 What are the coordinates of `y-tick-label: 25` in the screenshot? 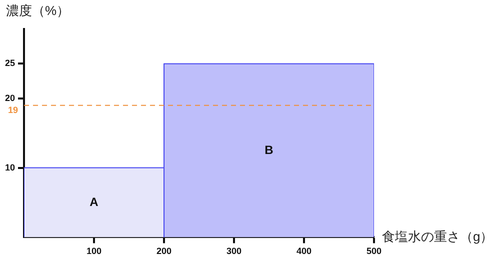 It's located at (9, 63).